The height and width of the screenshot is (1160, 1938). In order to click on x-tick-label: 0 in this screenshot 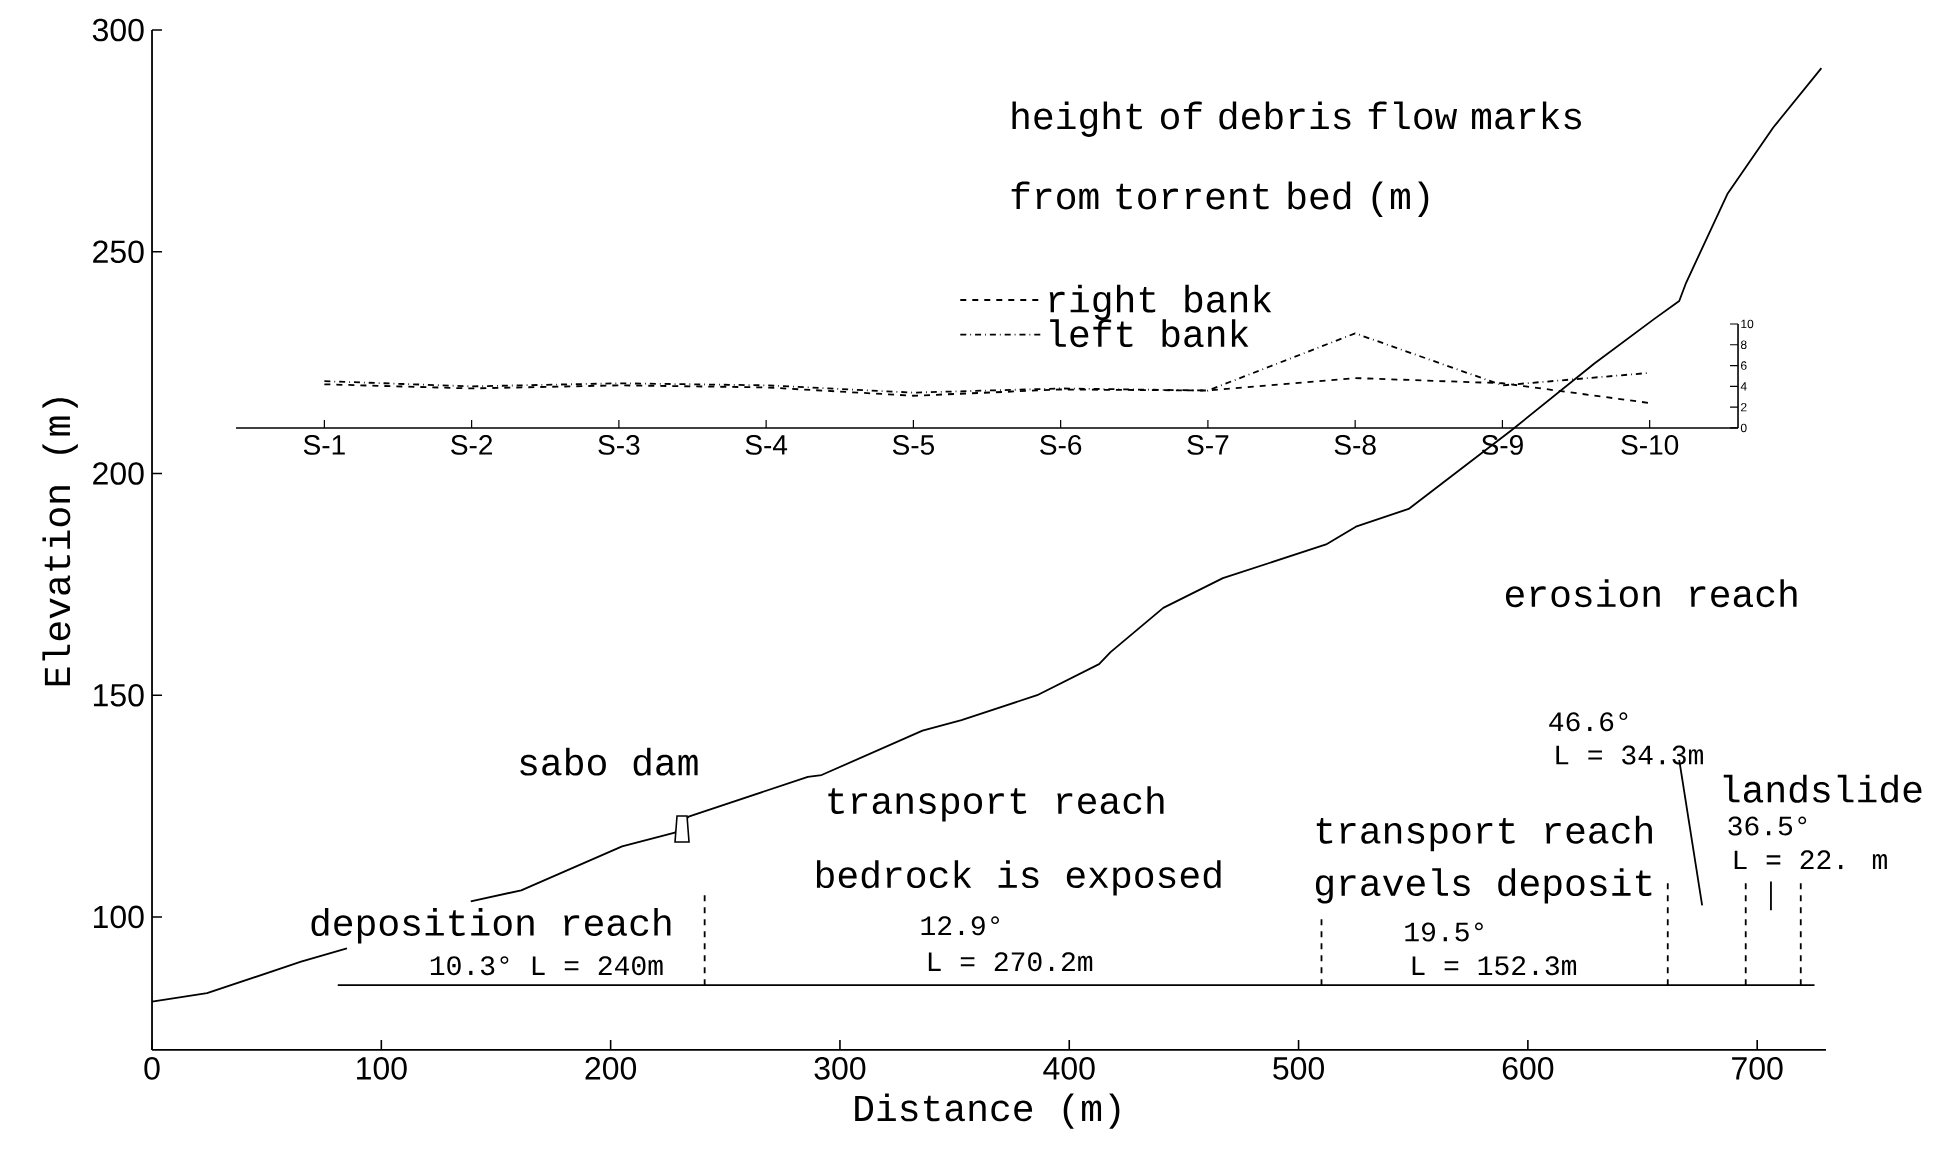, I will do `click(152, 1068)`.